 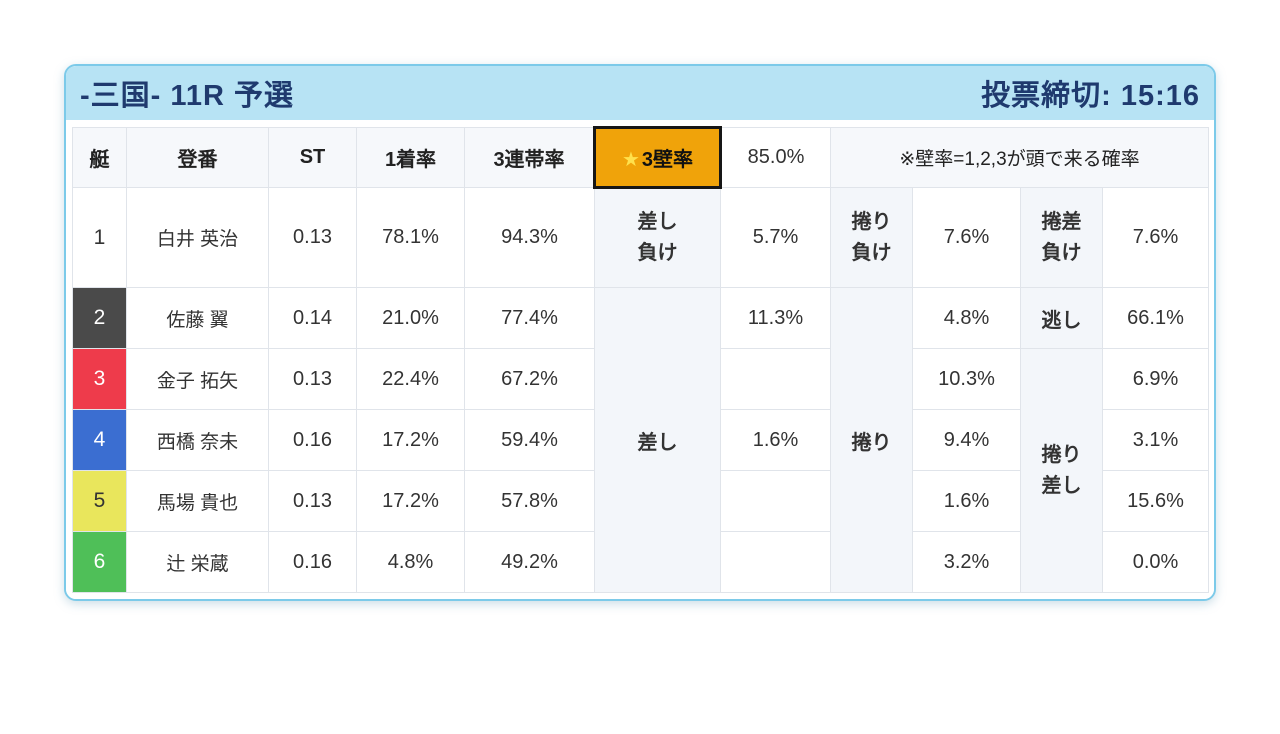 I want to click on makurizashi-prob: 15.6%, so click(x=1155, y=501).